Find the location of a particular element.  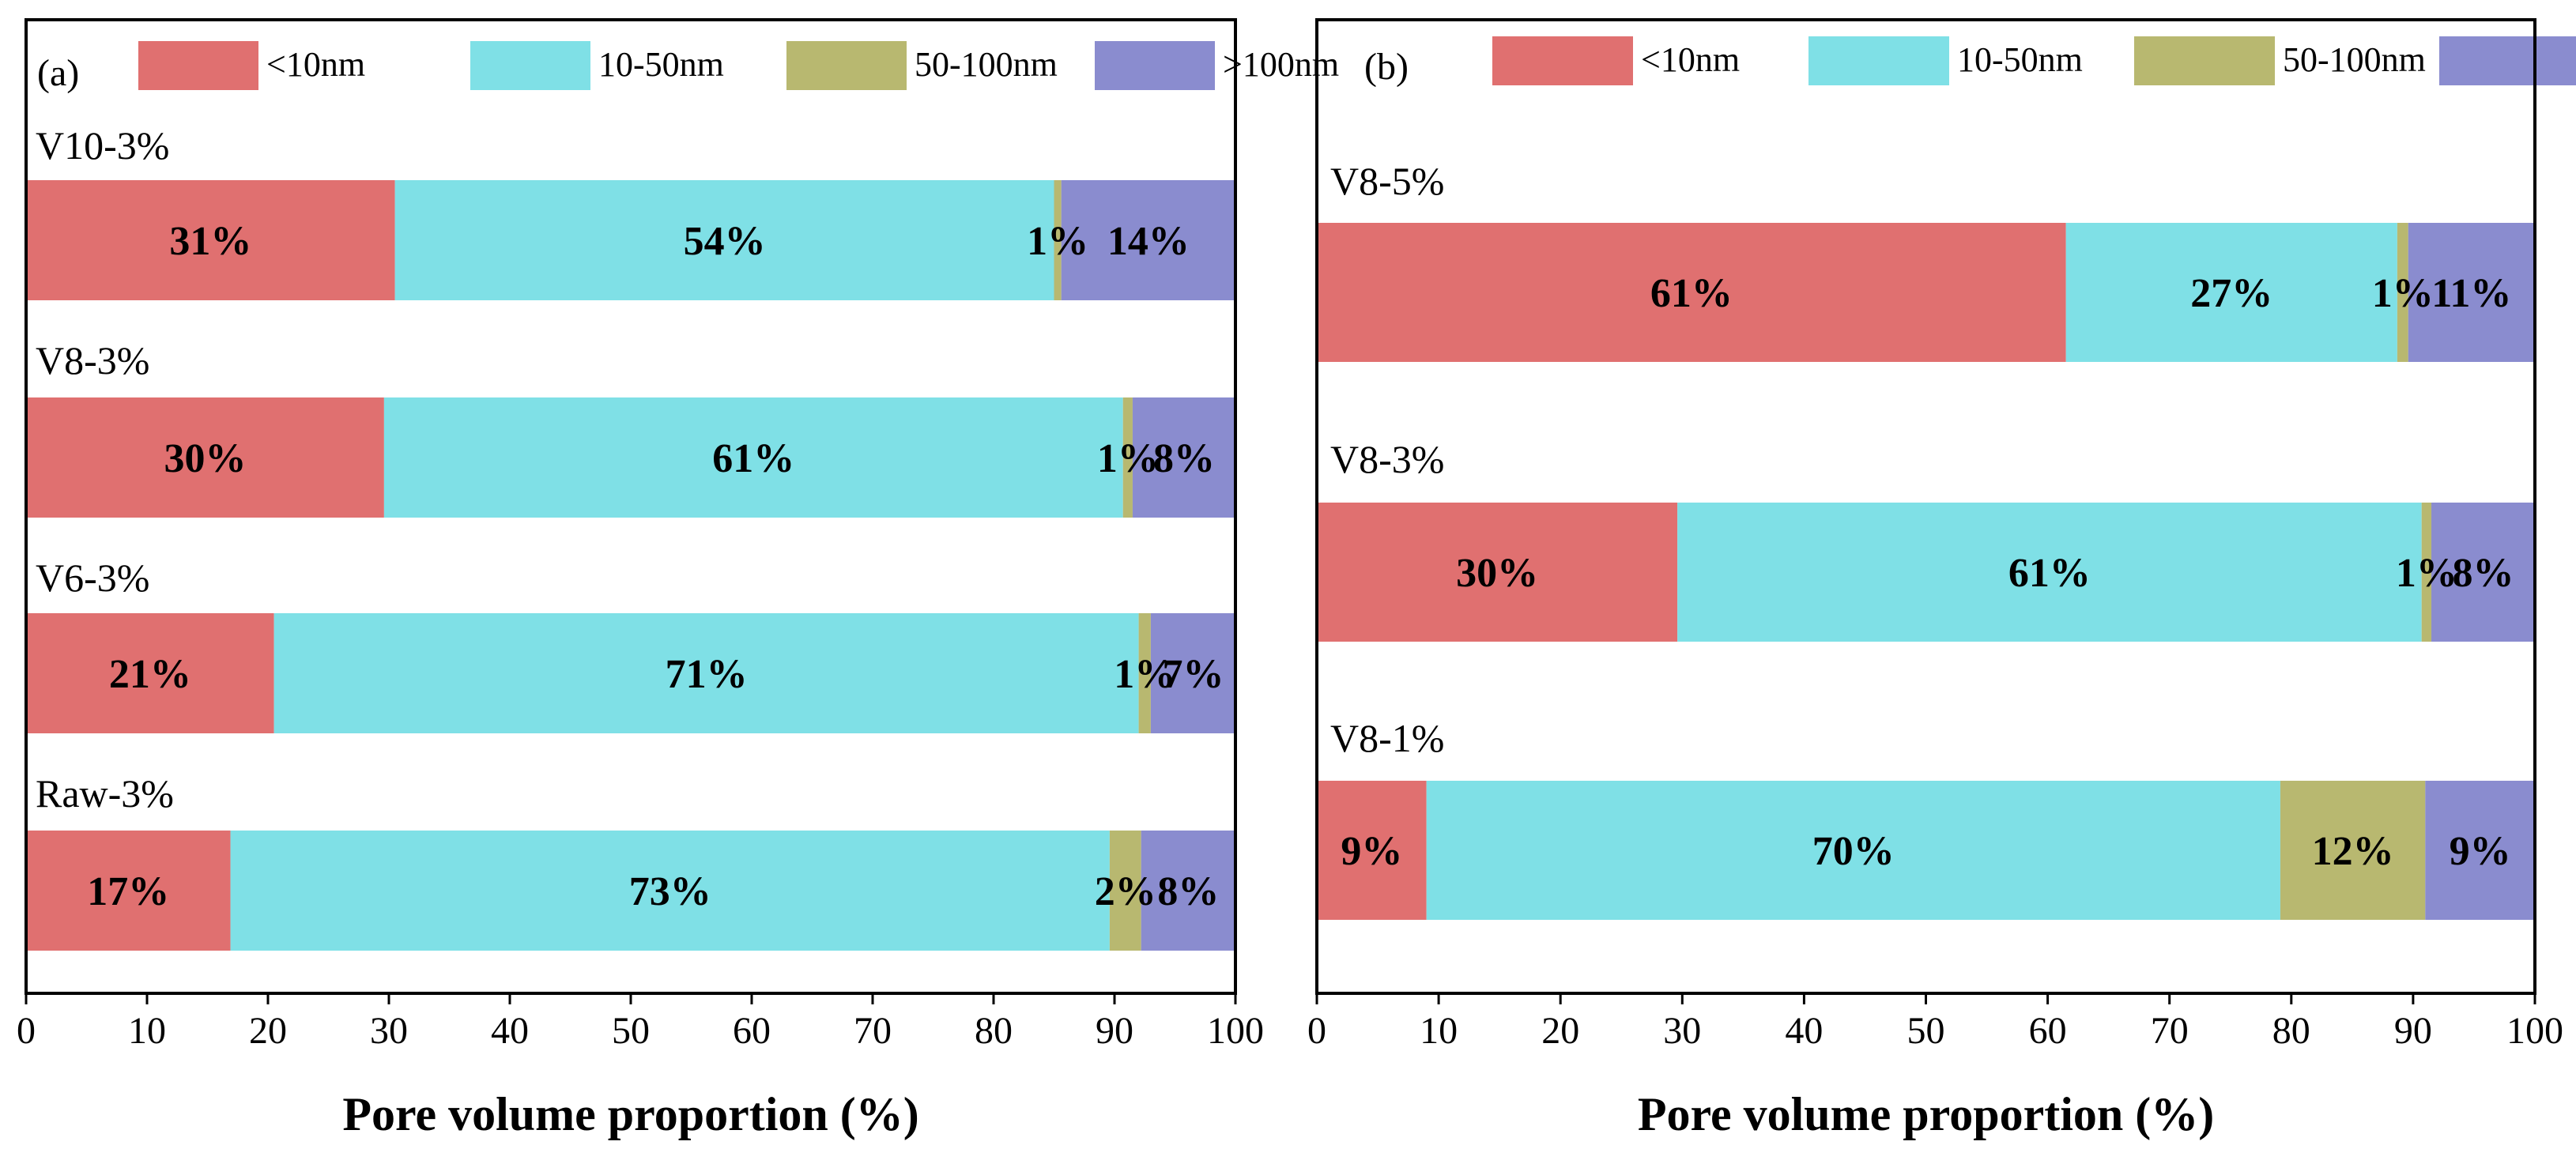

value-label-1-0-2: 1% is located at coordinates (2403, 293).